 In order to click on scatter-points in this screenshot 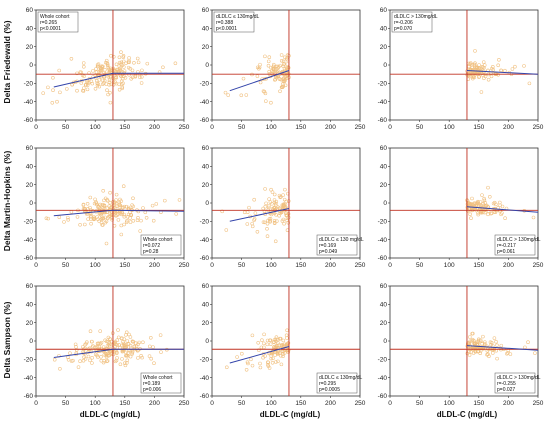, I will do `click(258, 350)`.